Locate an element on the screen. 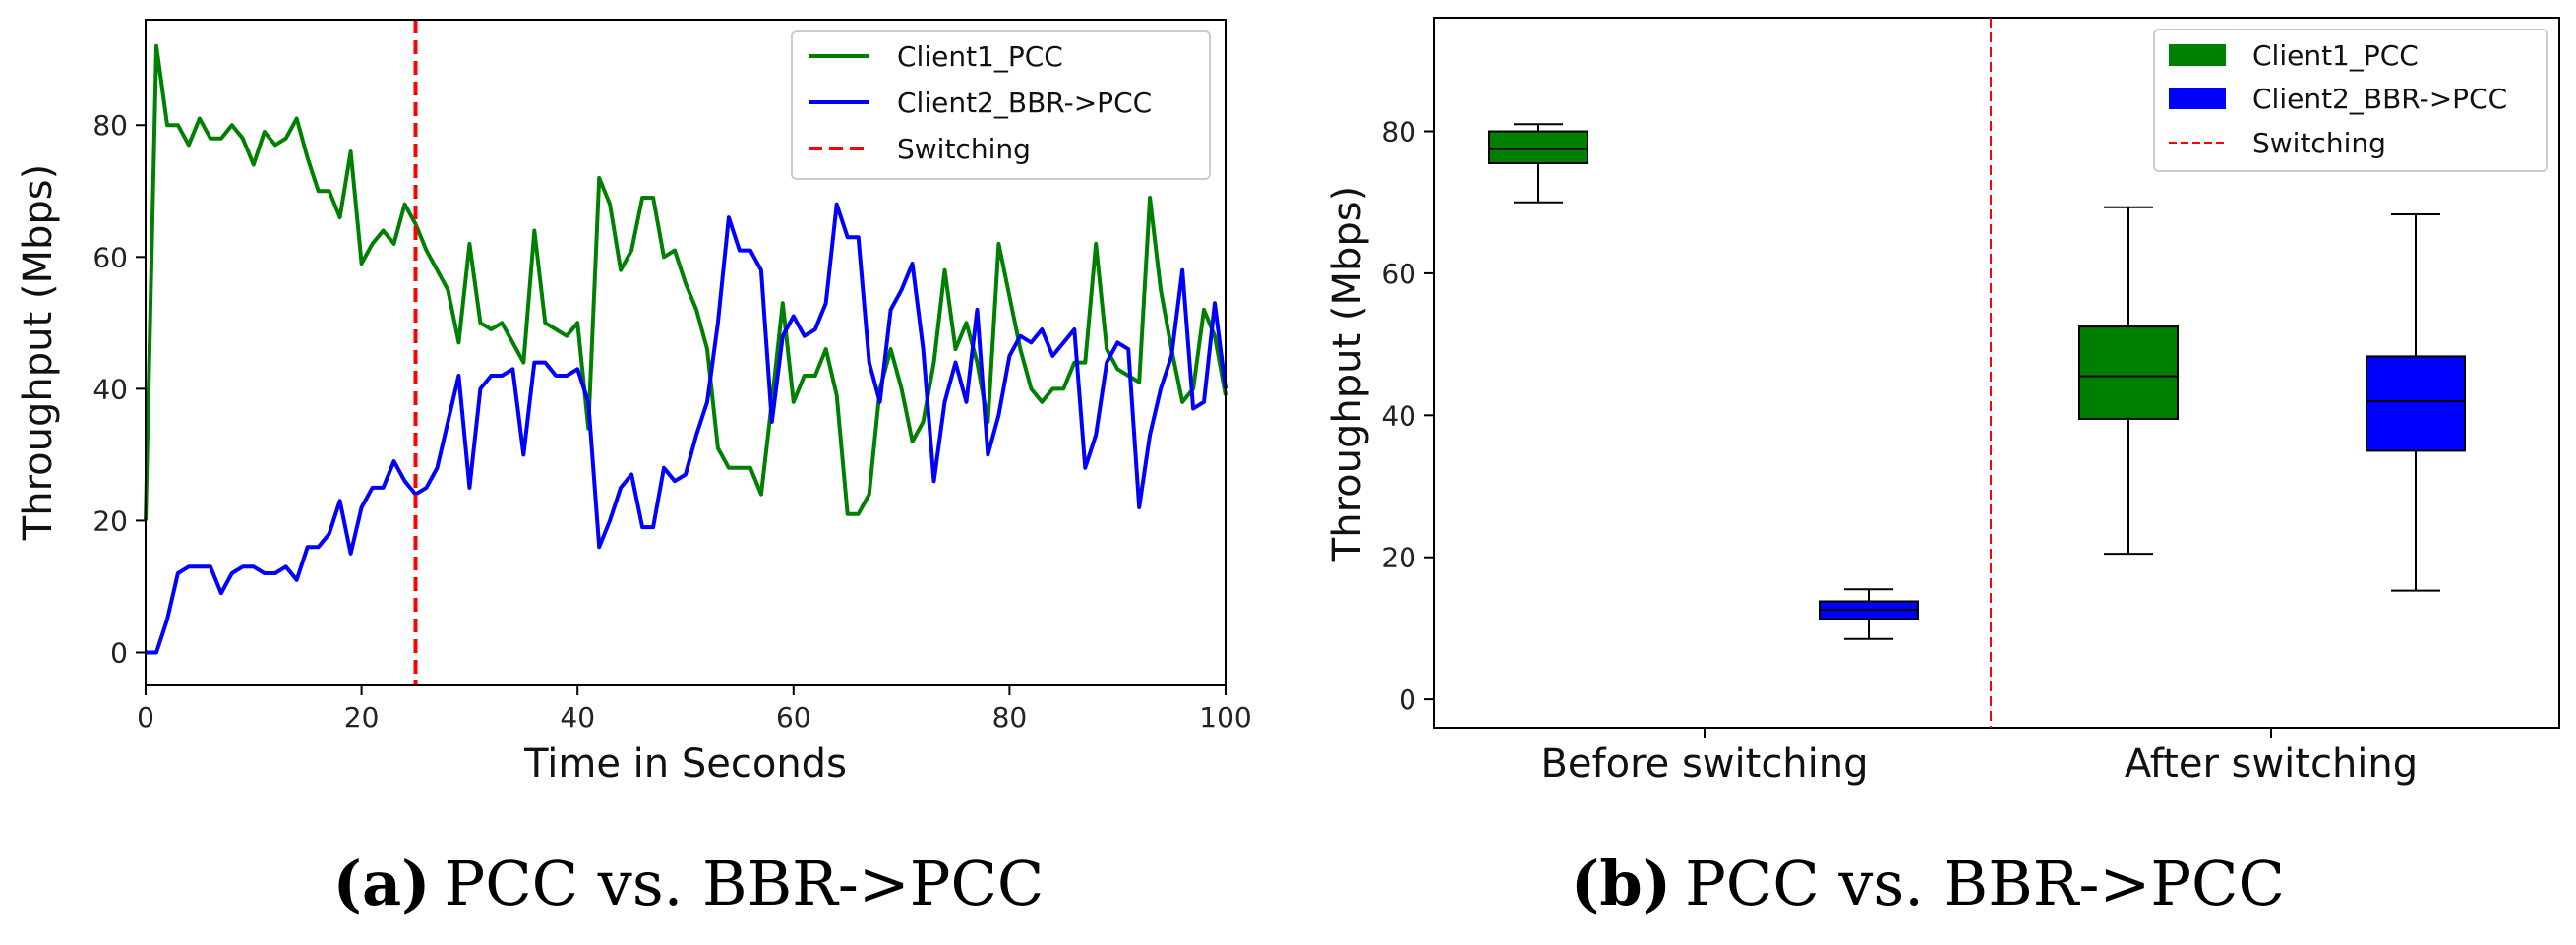  y-tick-label-b: 80 is located at coordinates (1398, 132).